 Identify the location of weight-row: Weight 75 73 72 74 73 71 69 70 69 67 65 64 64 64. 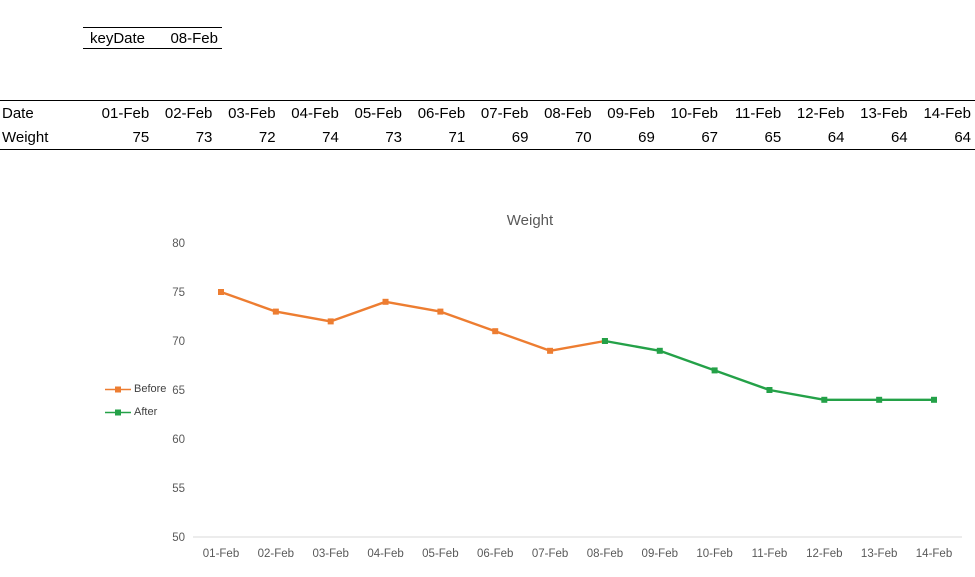
(487, 137).